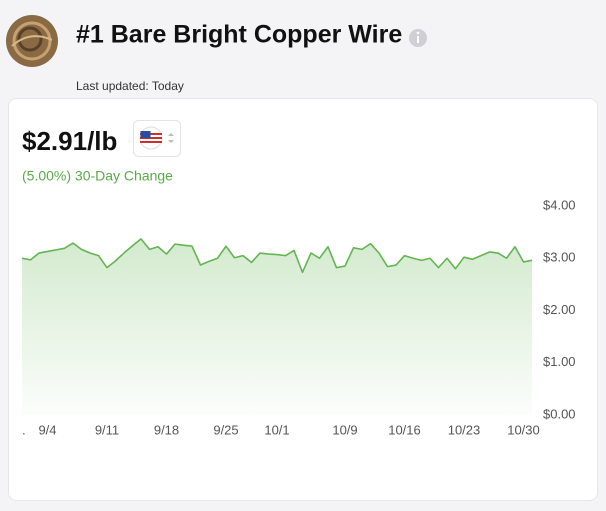  What do you see at coordinates (97, 176) in the screenshot?
I see `change: (5.00%) 30-Day Change` at bounding box center [97, 176].